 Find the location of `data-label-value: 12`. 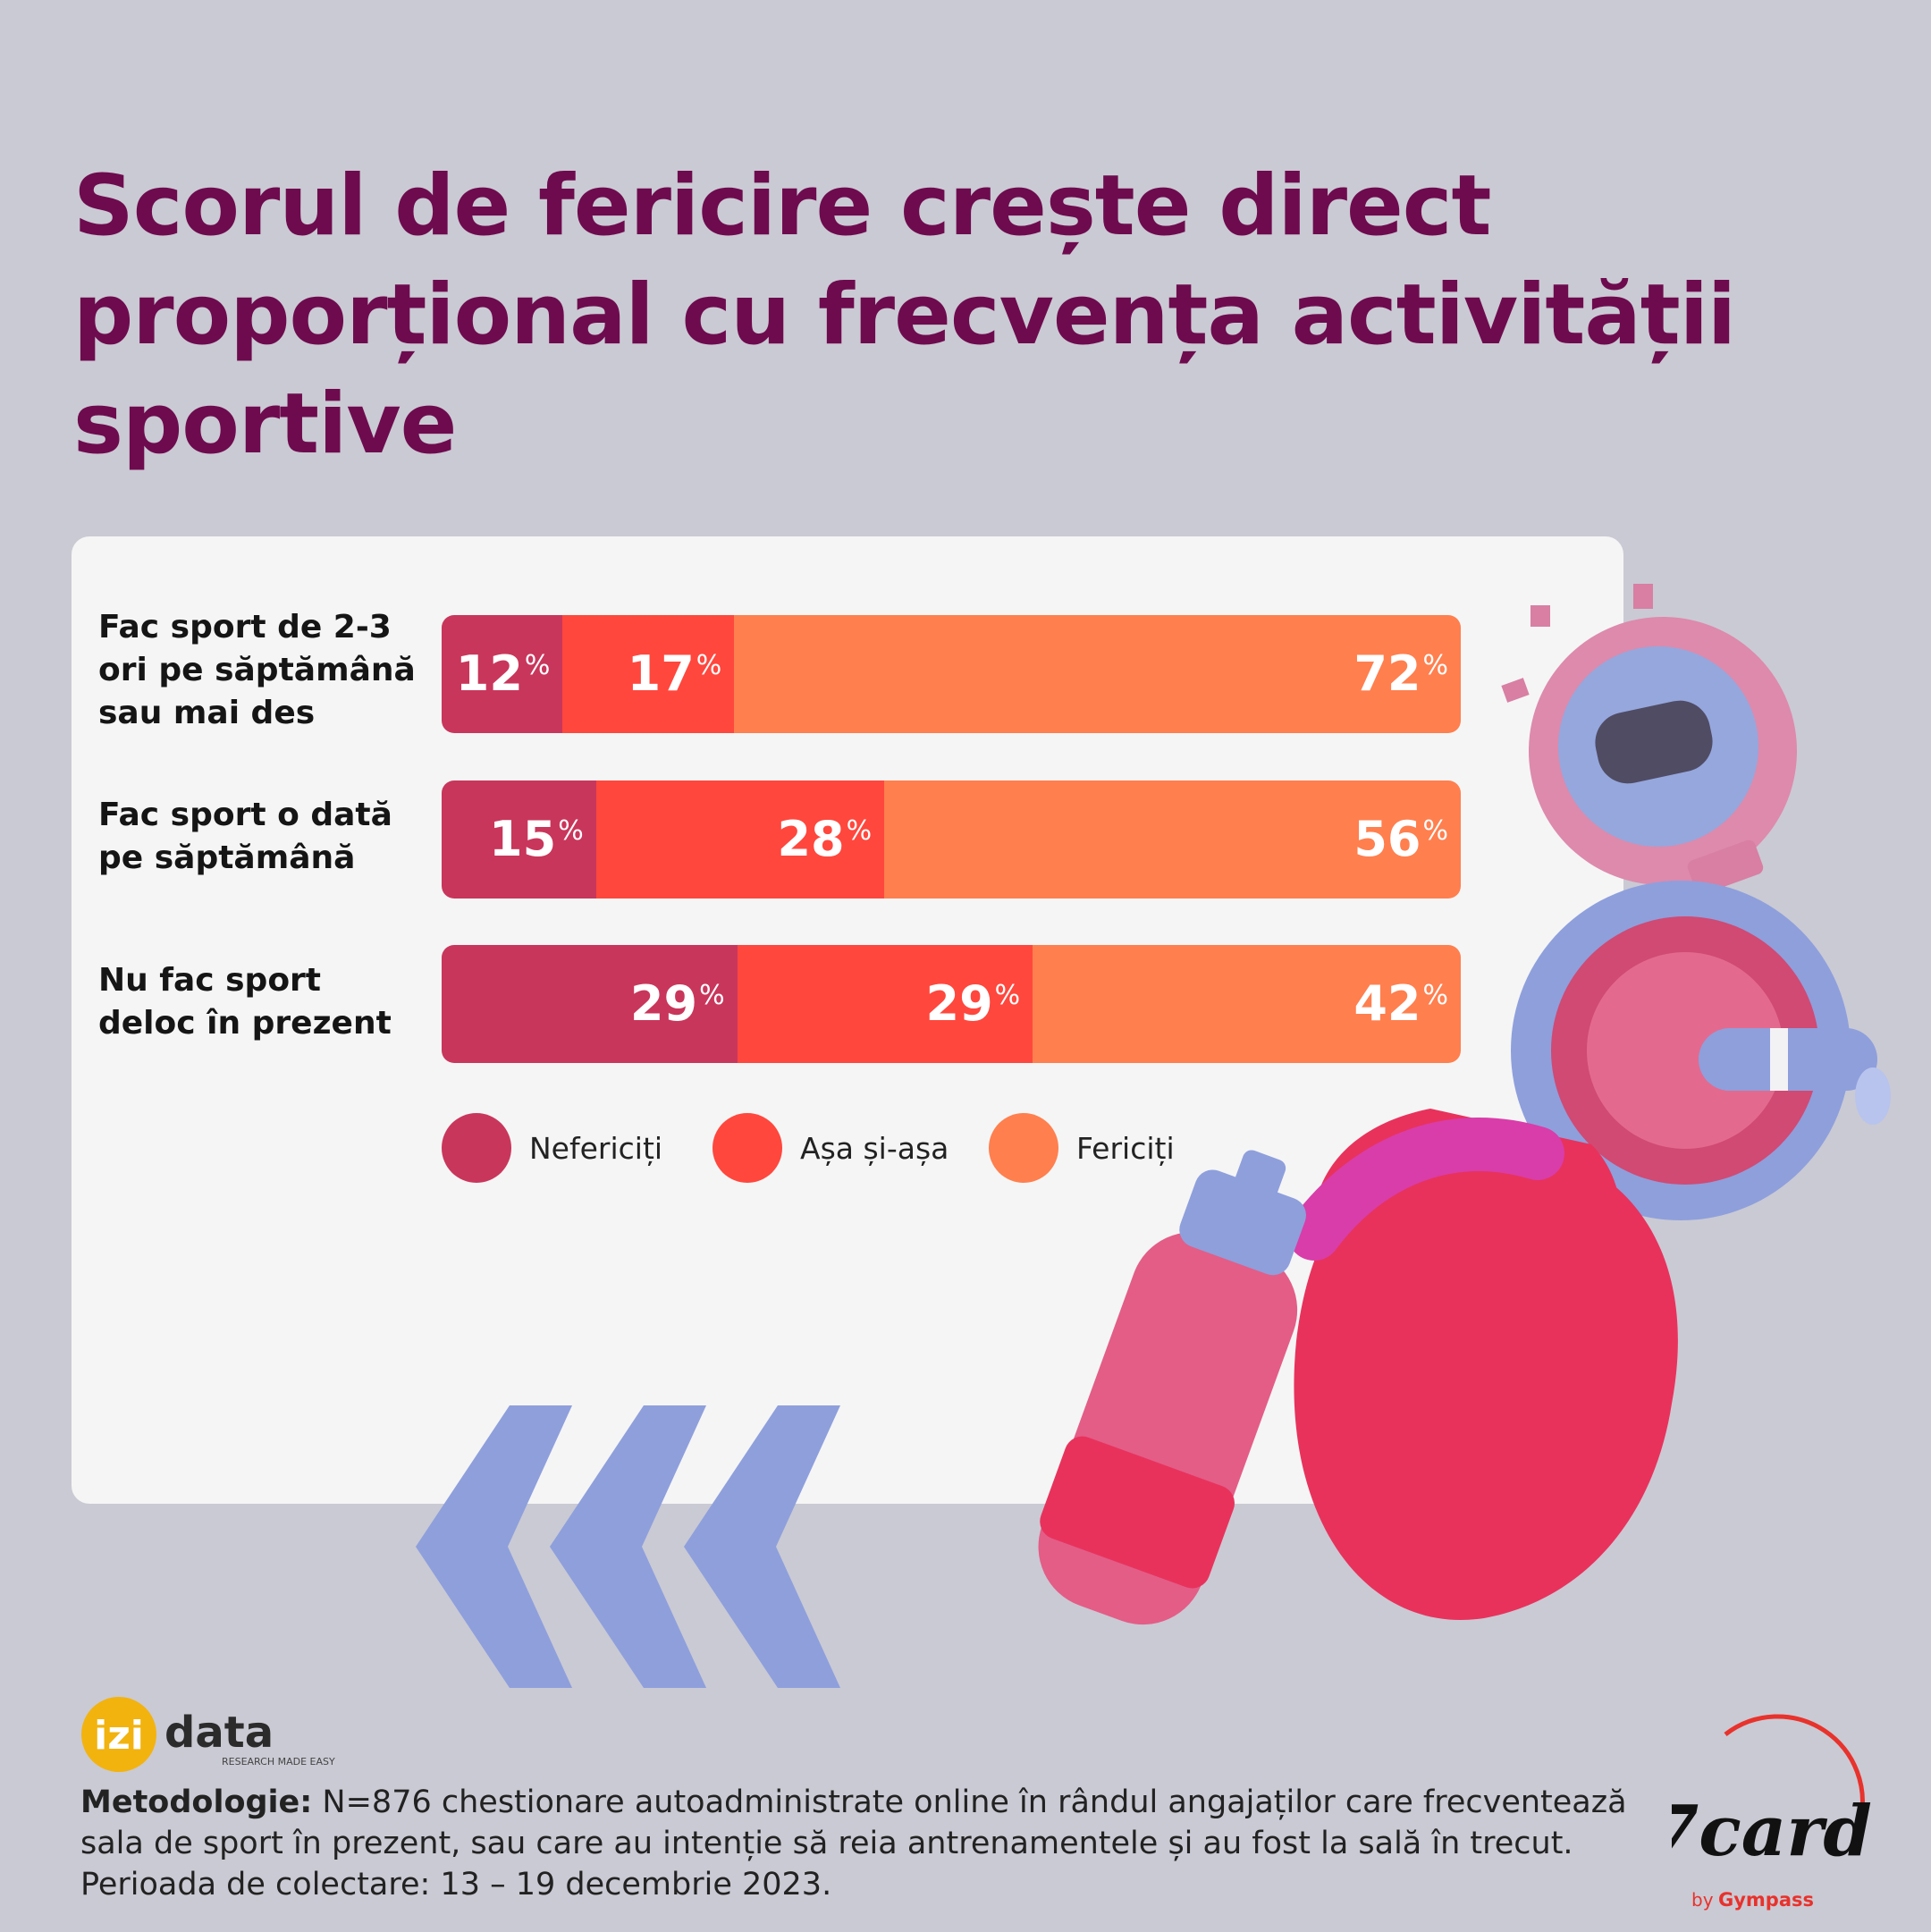

data-label-value: 12 is located at coordinates (489, 673).